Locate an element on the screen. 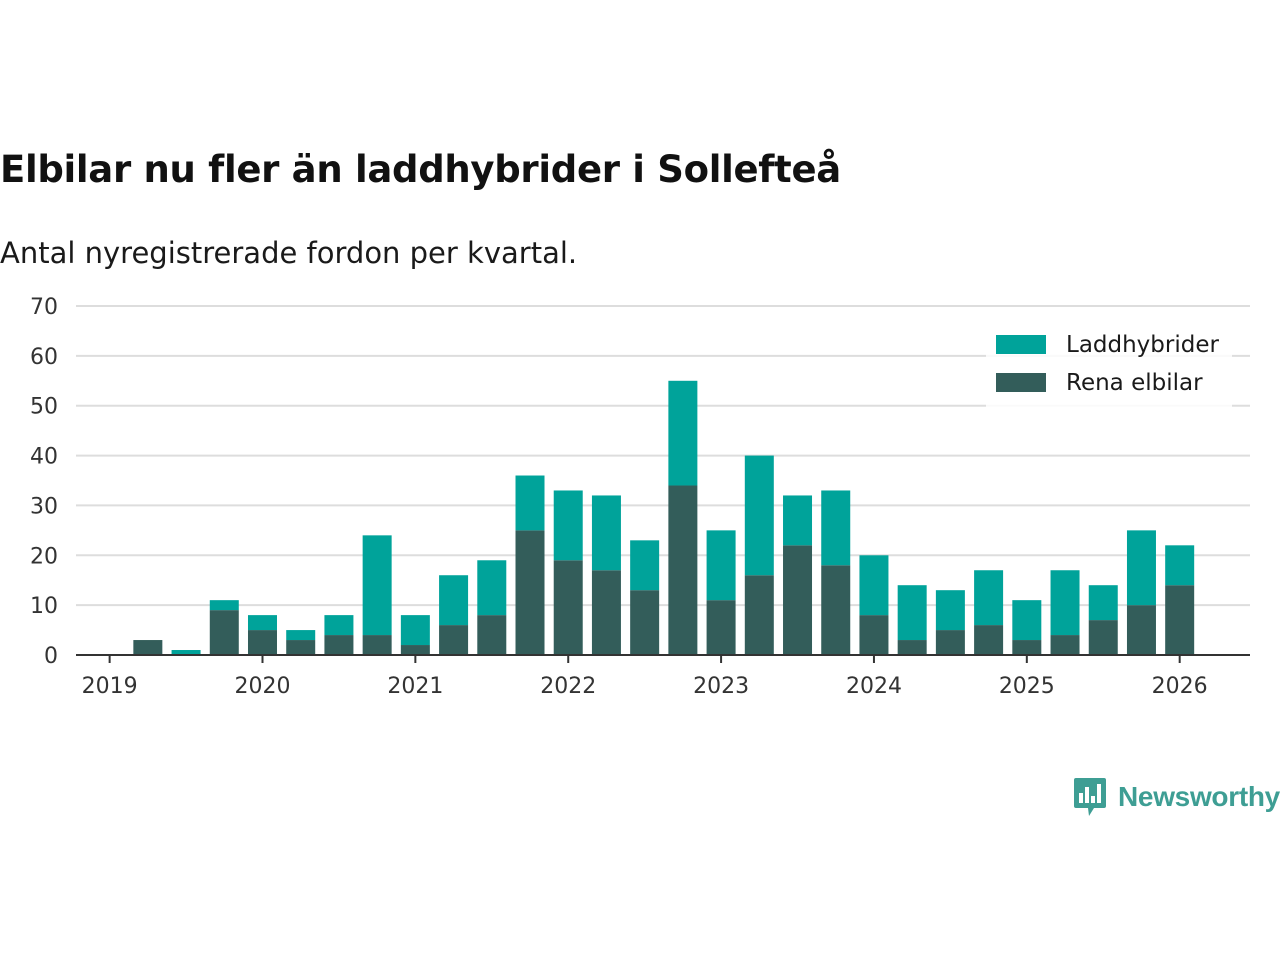 The height and width of the screenshot is (960, 1280). y-tick-label: 10 is located at coordinates (44, 606).